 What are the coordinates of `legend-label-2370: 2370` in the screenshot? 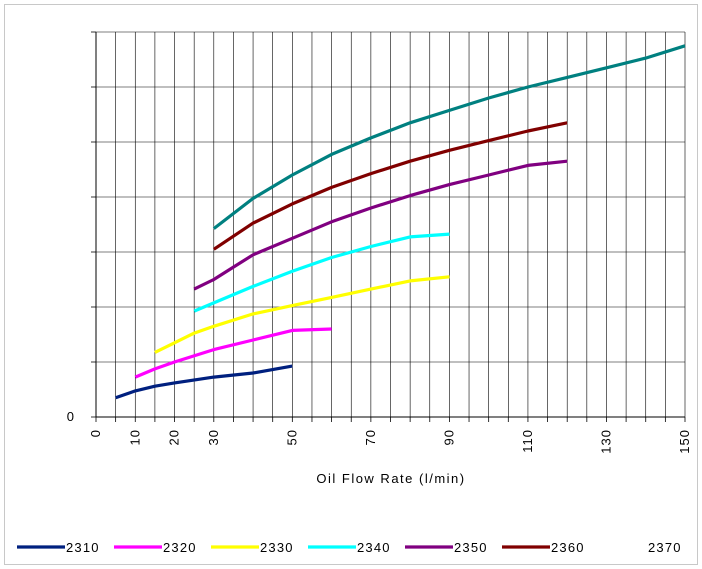 It's located at (665, 547).